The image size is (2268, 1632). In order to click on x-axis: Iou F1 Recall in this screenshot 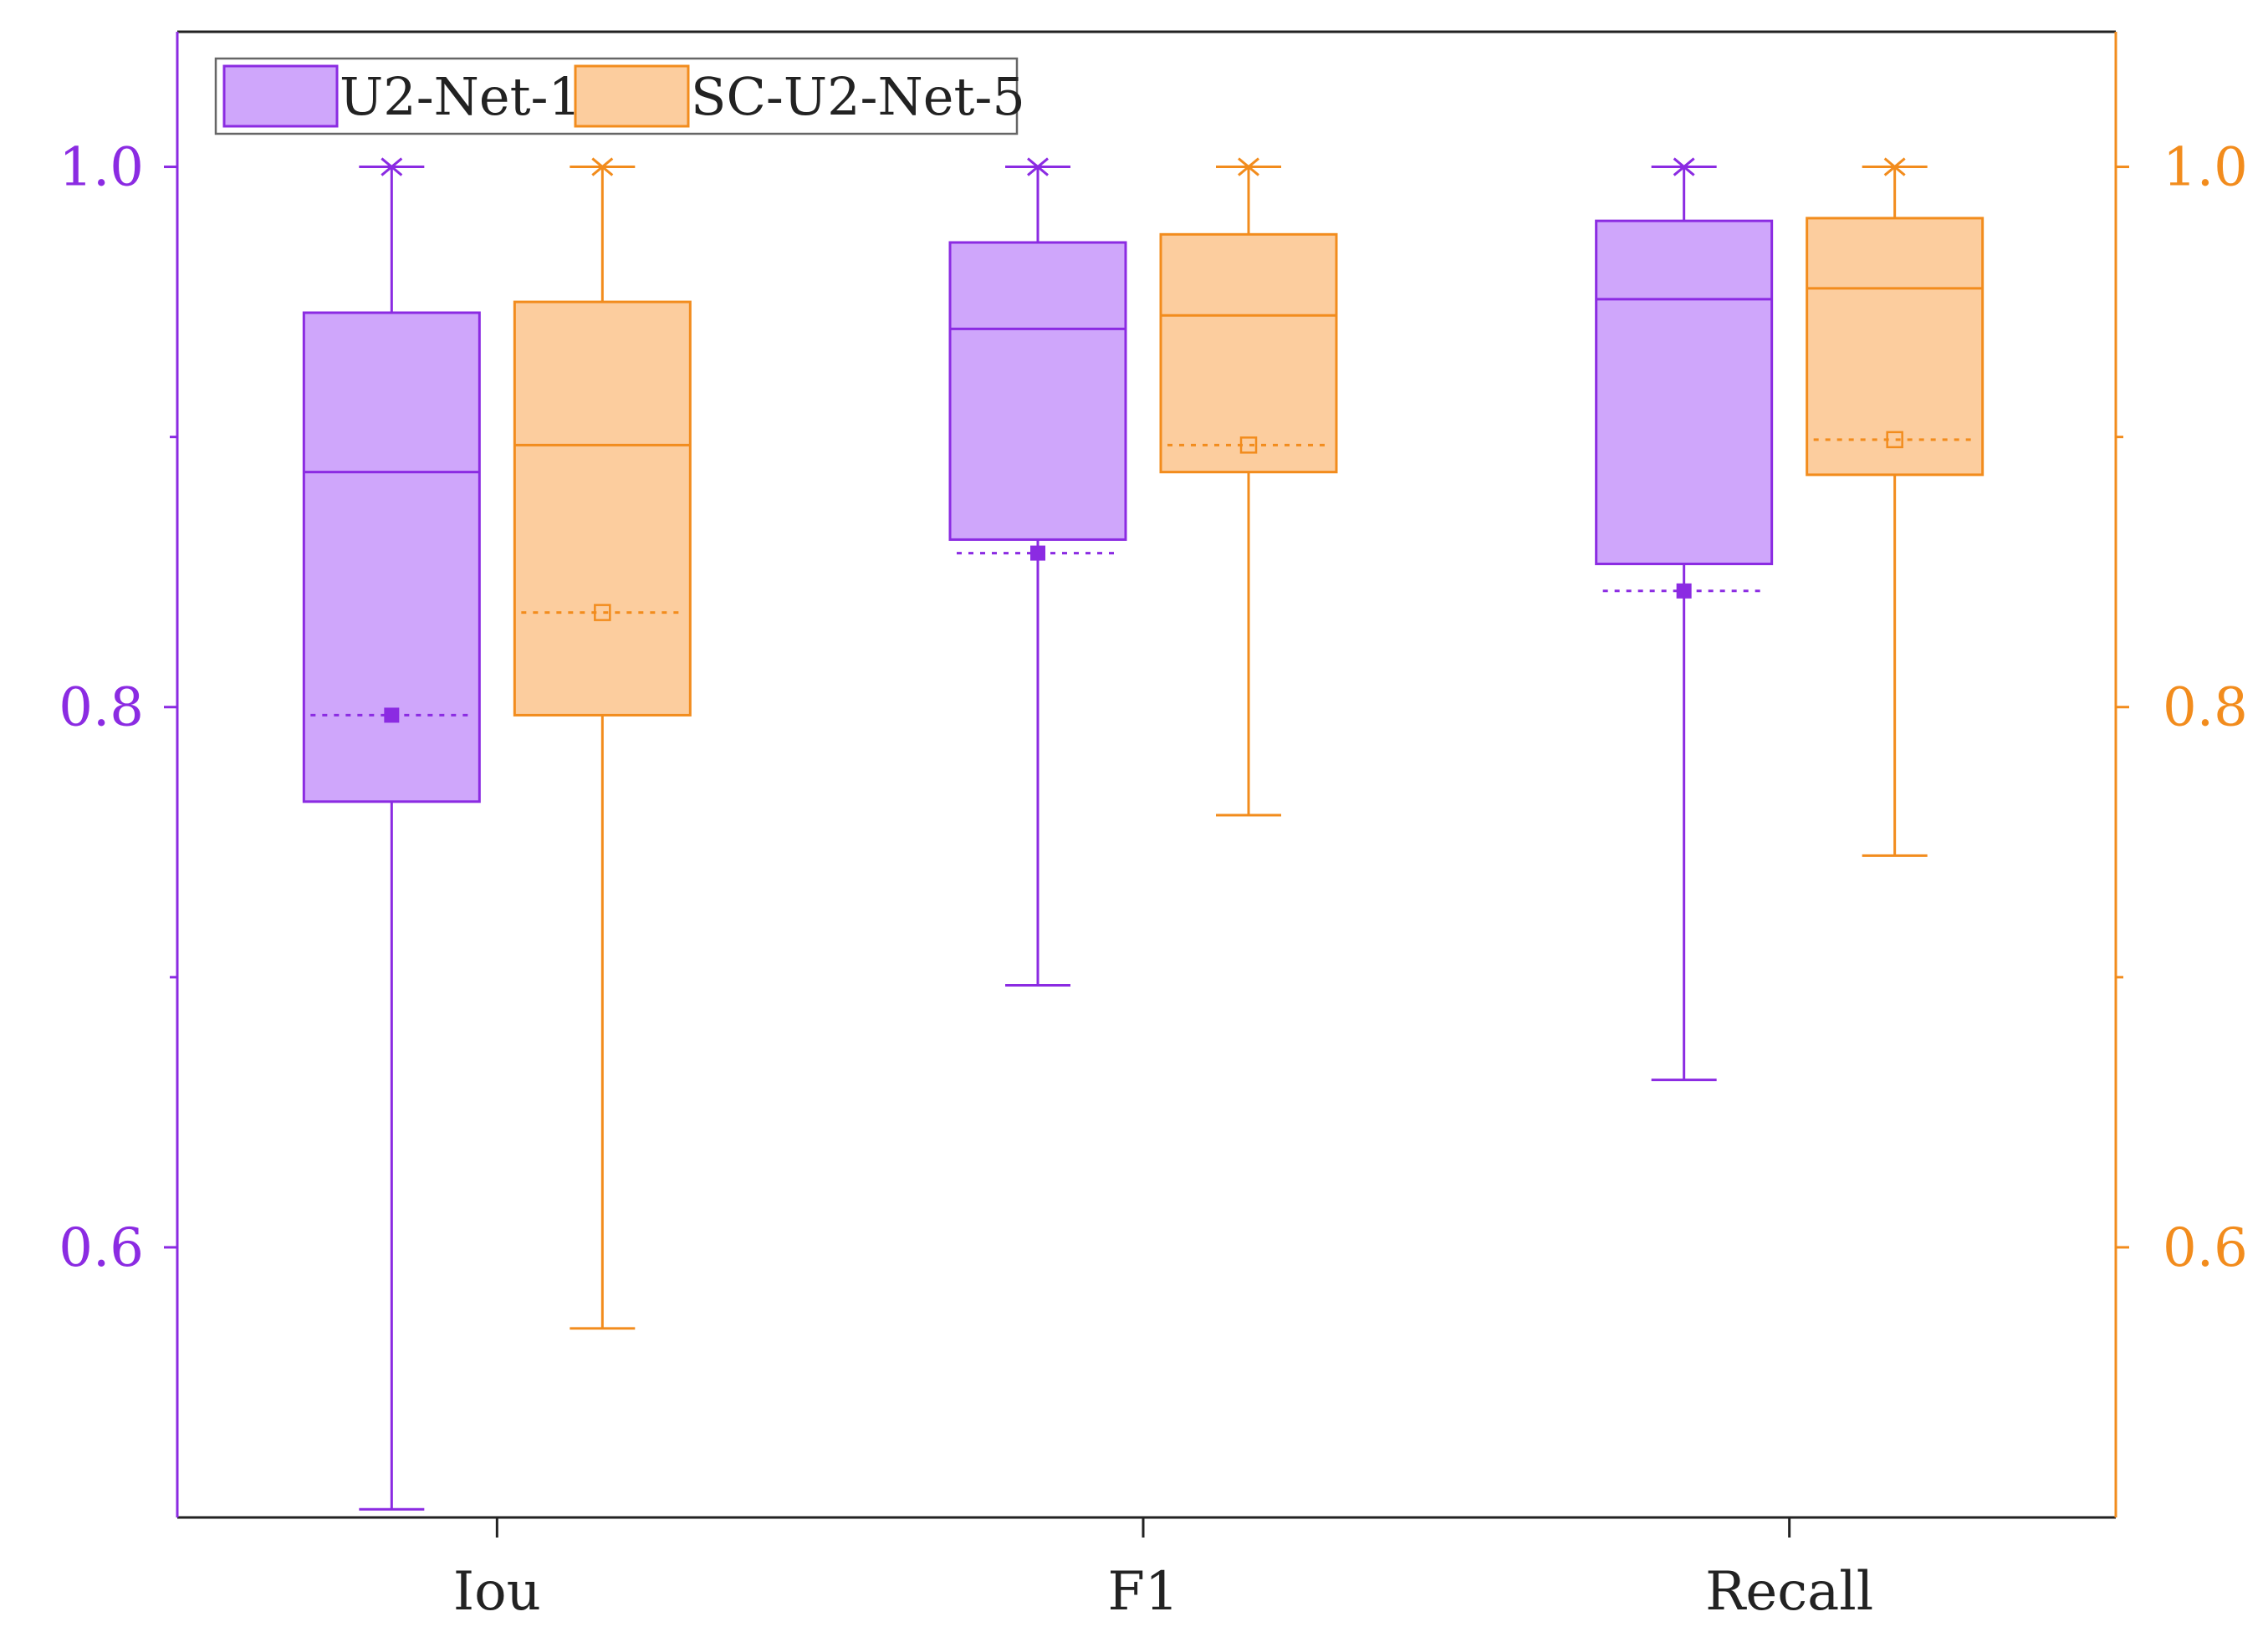, I will do `click(1163, 1570)`.